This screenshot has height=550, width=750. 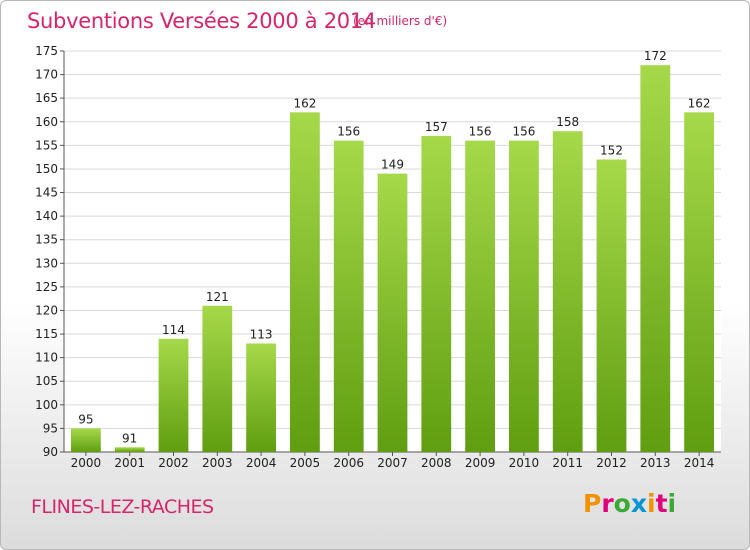 I want to click on data-label: 149, so click(x=392, y=165).